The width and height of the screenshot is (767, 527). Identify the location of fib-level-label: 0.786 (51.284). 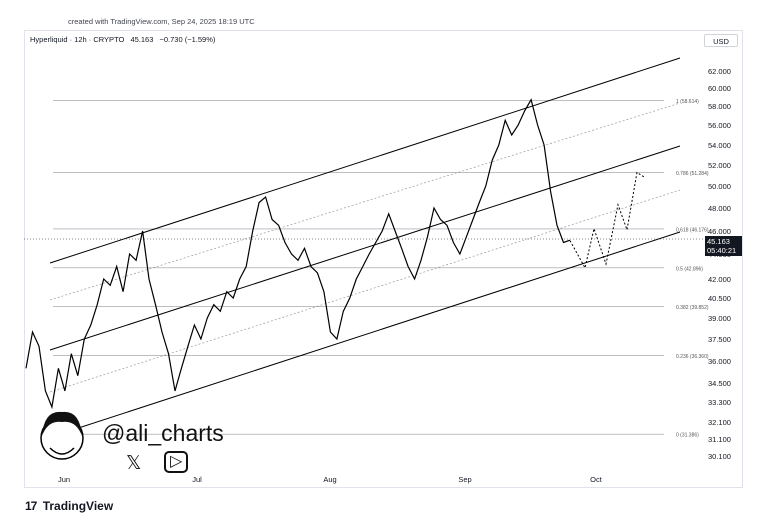
(692, 174).